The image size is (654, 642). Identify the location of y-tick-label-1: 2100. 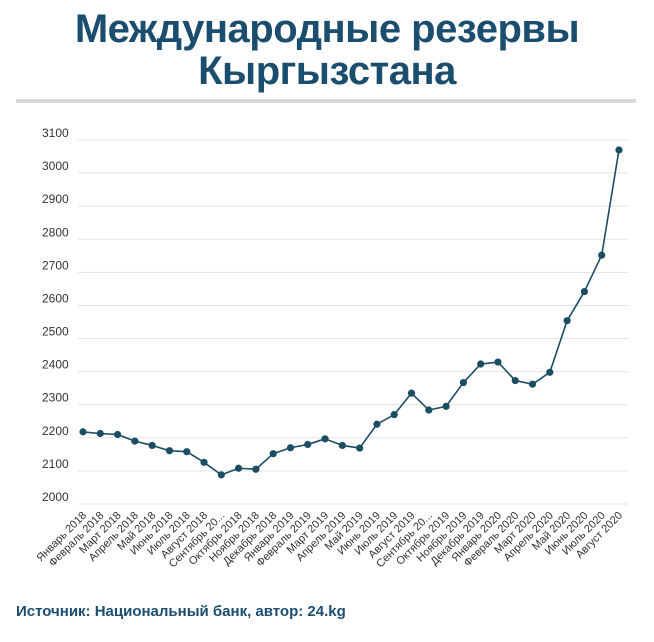
(55, 464).